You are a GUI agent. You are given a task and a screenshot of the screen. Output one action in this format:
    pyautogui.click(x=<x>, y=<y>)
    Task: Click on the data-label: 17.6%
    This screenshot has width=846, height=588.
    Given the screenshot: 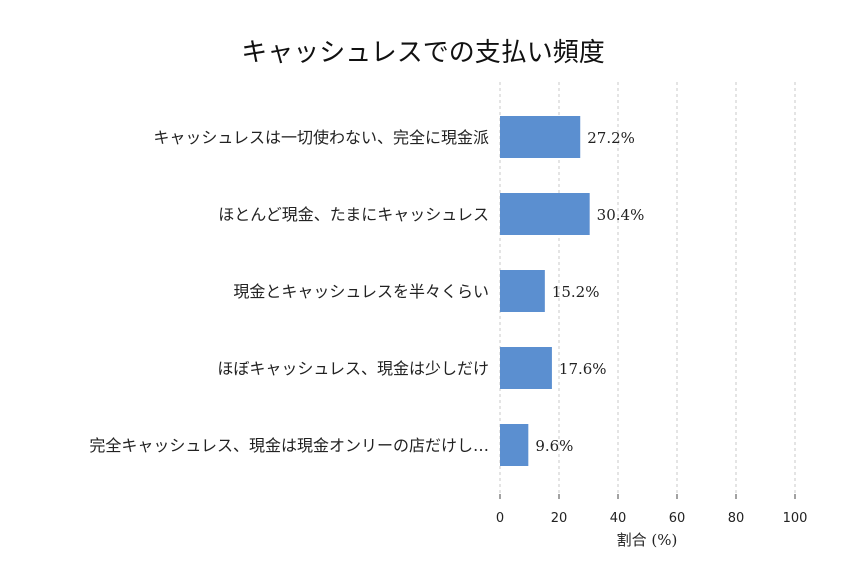 What is the action you would take?
    pyautogui.click(x=583, y=369)
    